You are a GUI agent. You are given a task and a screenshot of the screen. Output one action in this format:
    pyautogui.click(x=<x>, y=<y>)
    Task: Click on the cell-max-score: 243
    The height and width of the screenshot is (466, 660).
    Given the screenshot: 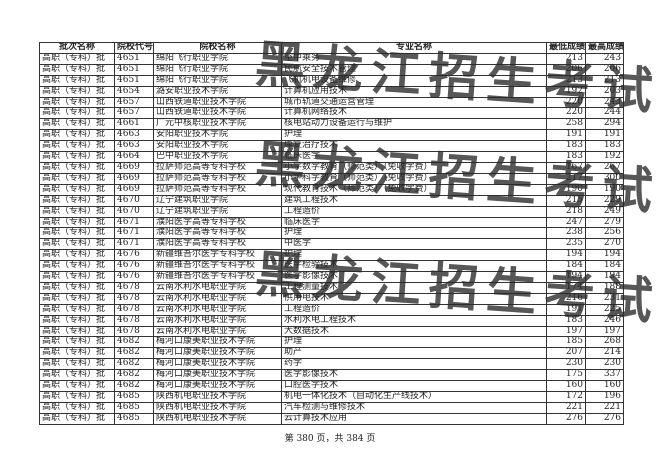 What is the action you would take?
    pyautogui.click(x=604, y=102)
    